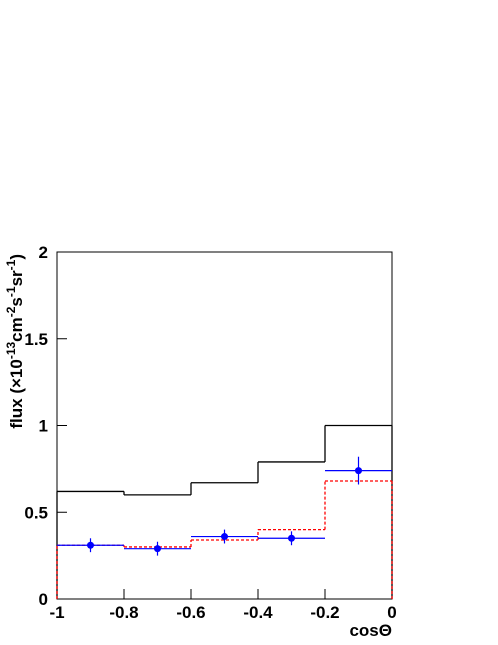  Describe the element at coordinates (56, 612) in the screenshot. I see `x-tick-label: -1` at that location.